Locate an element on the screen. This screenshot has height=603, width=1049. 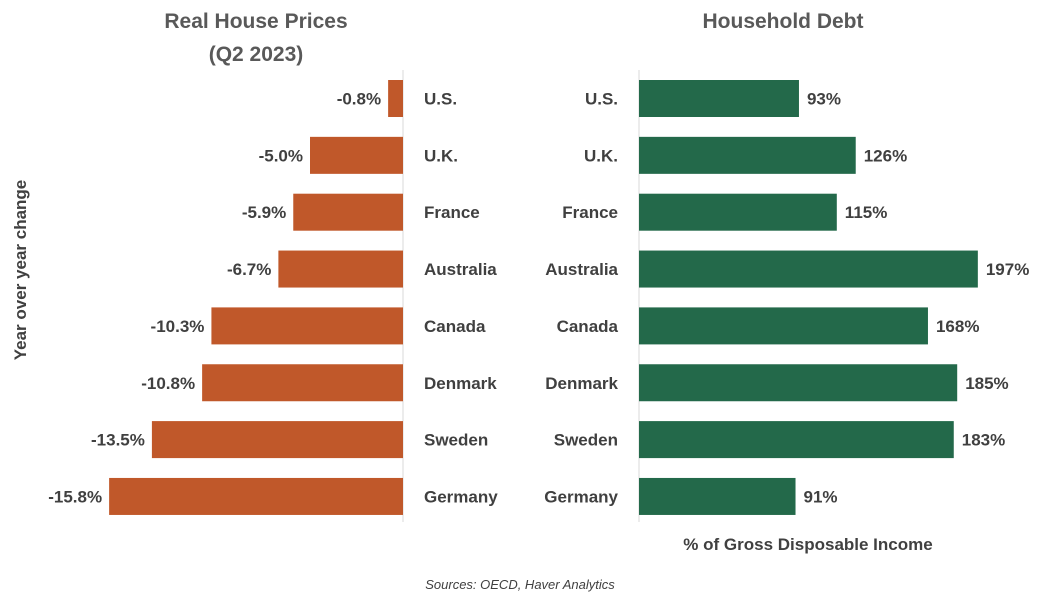
left-y-axis-label: Year over year change is located at coordinates (20, 270).